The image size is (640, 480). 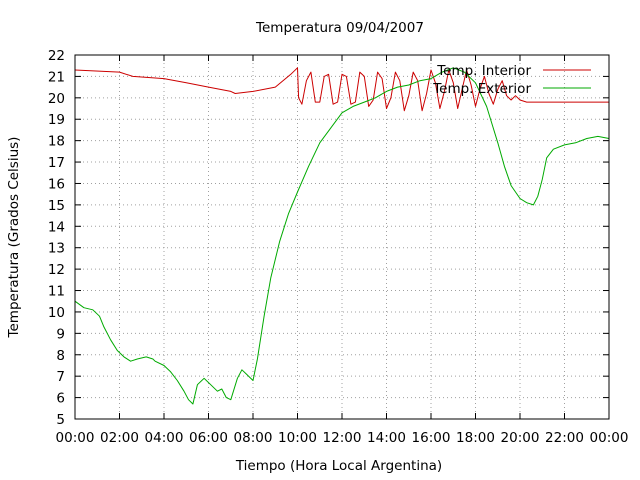 I want to click on x-tick-label: 06:00, so click(x=208, y=438).